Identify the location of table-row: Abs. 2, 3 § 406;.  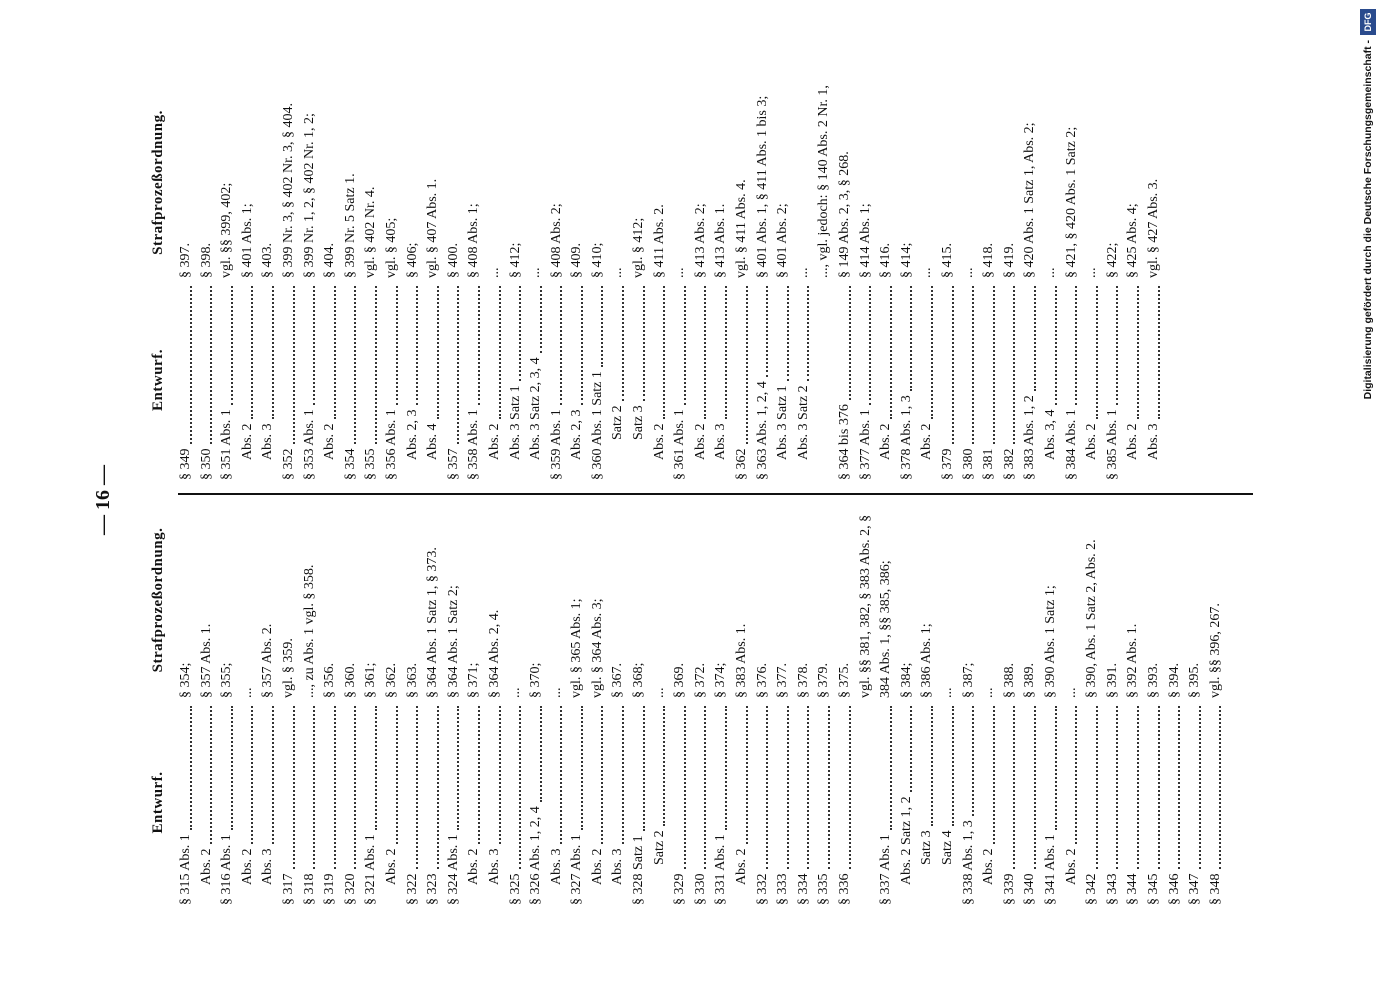
(413, 282).